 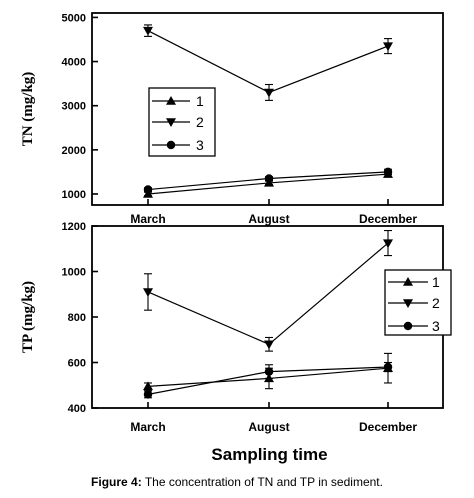 What do you see at coordinates (74, 195) in the screenshot?
I see `tn-y-tick-label: 1000` at bounding box center [74, 195].